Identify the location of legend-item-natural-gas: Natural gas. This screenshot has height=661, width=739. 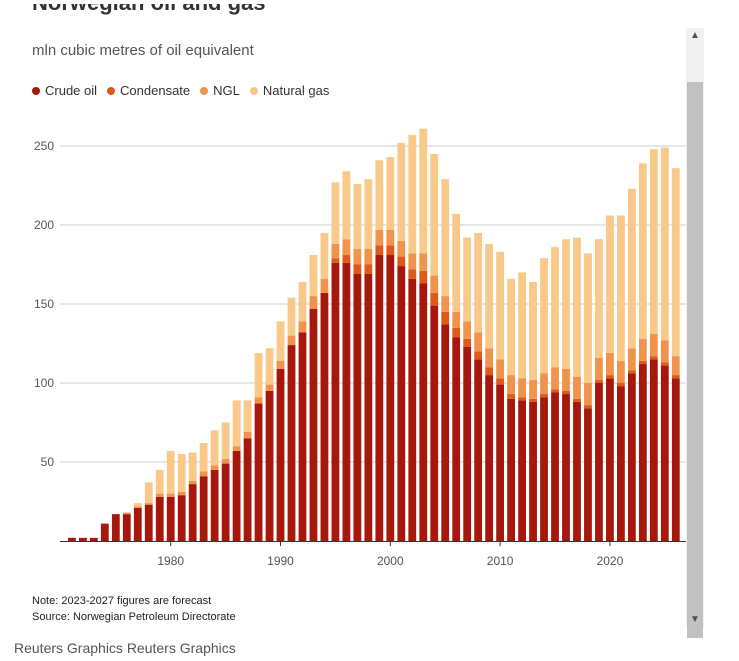
(289, 90).